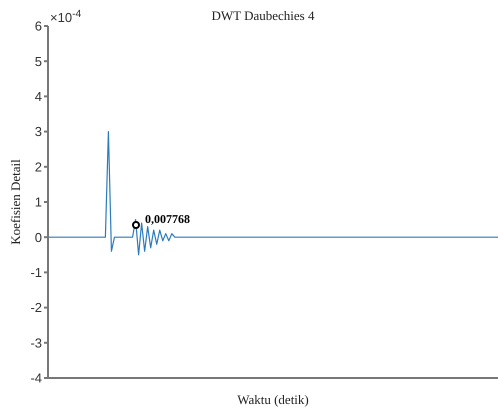  I want to click on y-tick-label: 2, so click(38, 166).